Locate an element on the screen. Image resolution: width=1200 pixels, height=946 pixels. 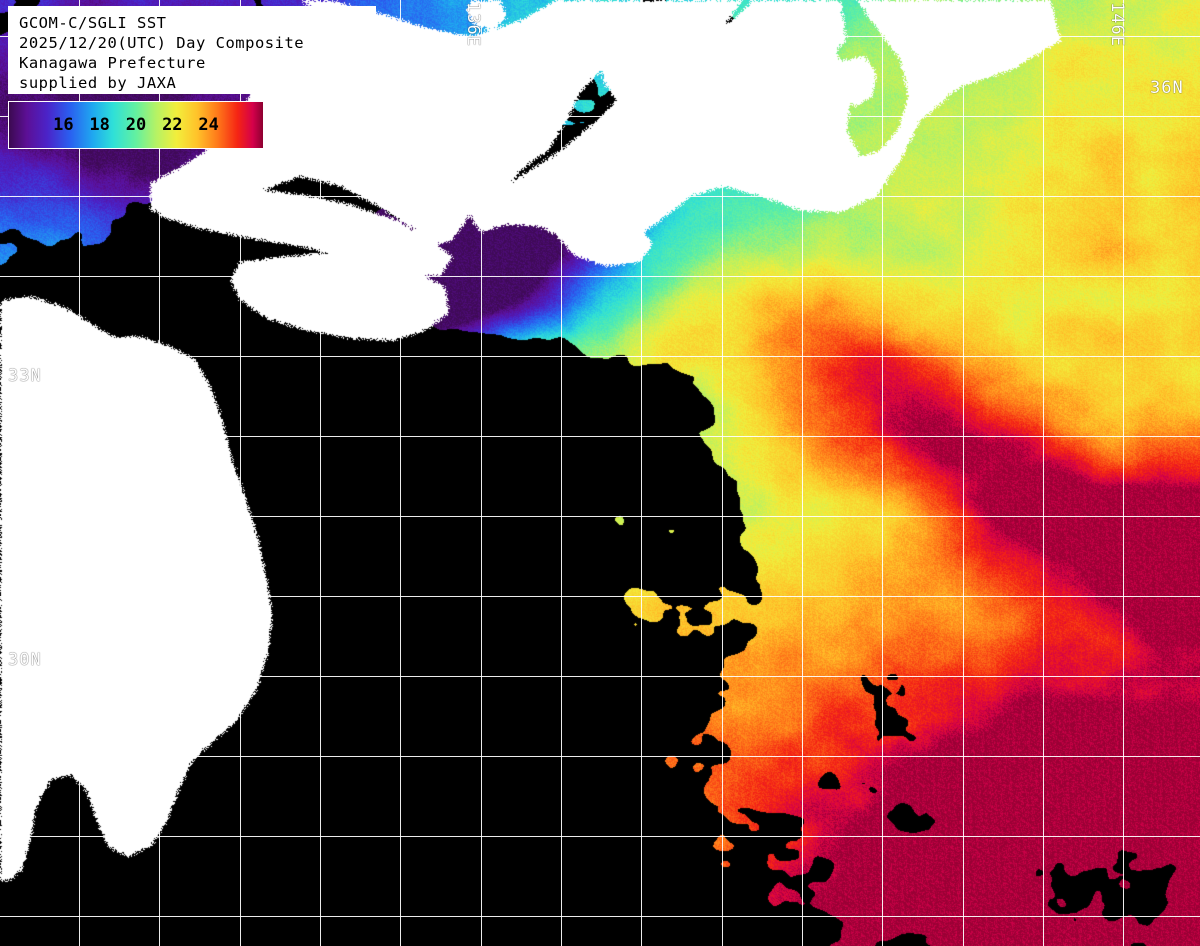
sst-colorbar: 16 18 20 22 24 is located at coordinates (136, 125).